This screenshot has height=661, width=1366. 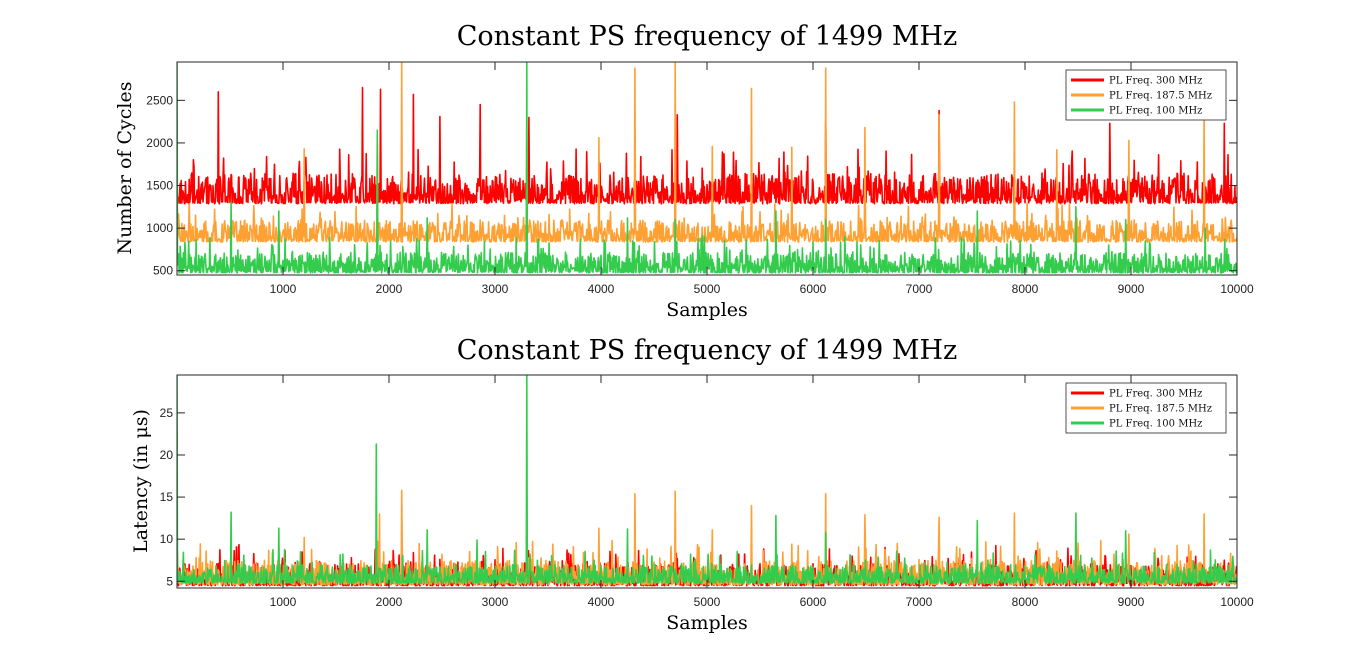 I want to click on y-tick-label: 2500, so click(x=159, y=100).